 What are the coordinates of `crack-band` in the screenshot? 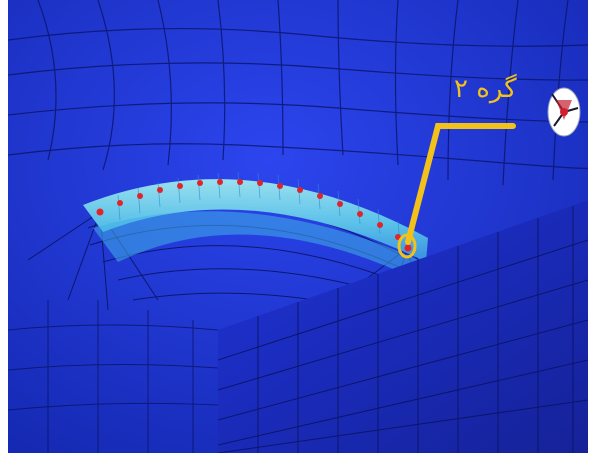 It's located at (255, 220).